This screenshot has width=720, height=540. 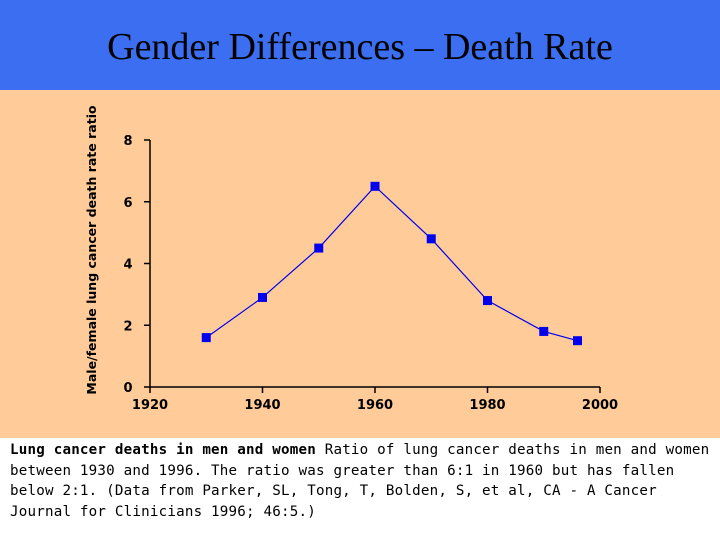 I want to click on y-tick-label: 0, so click(x=127, y=388).